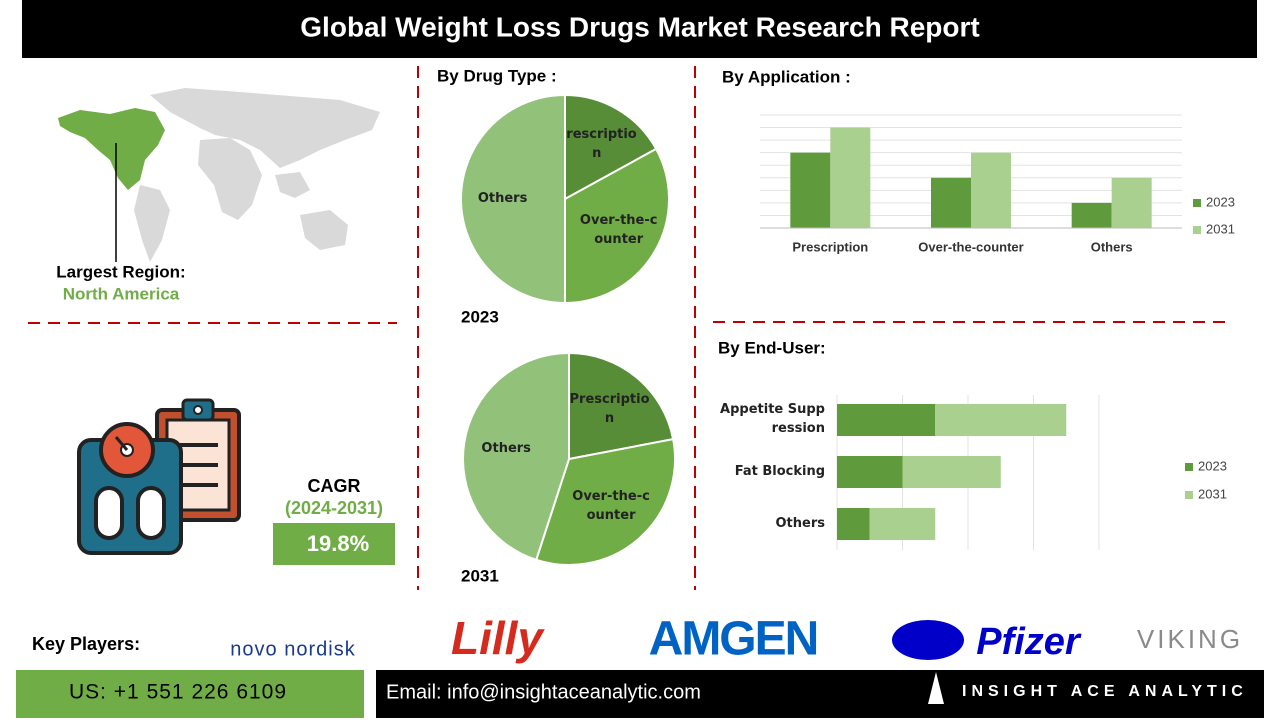 Image resolution: width=1280 pixels, height=720 pixels. I want to click on y-tick-label: Fat Blocking, so click(779, 471).